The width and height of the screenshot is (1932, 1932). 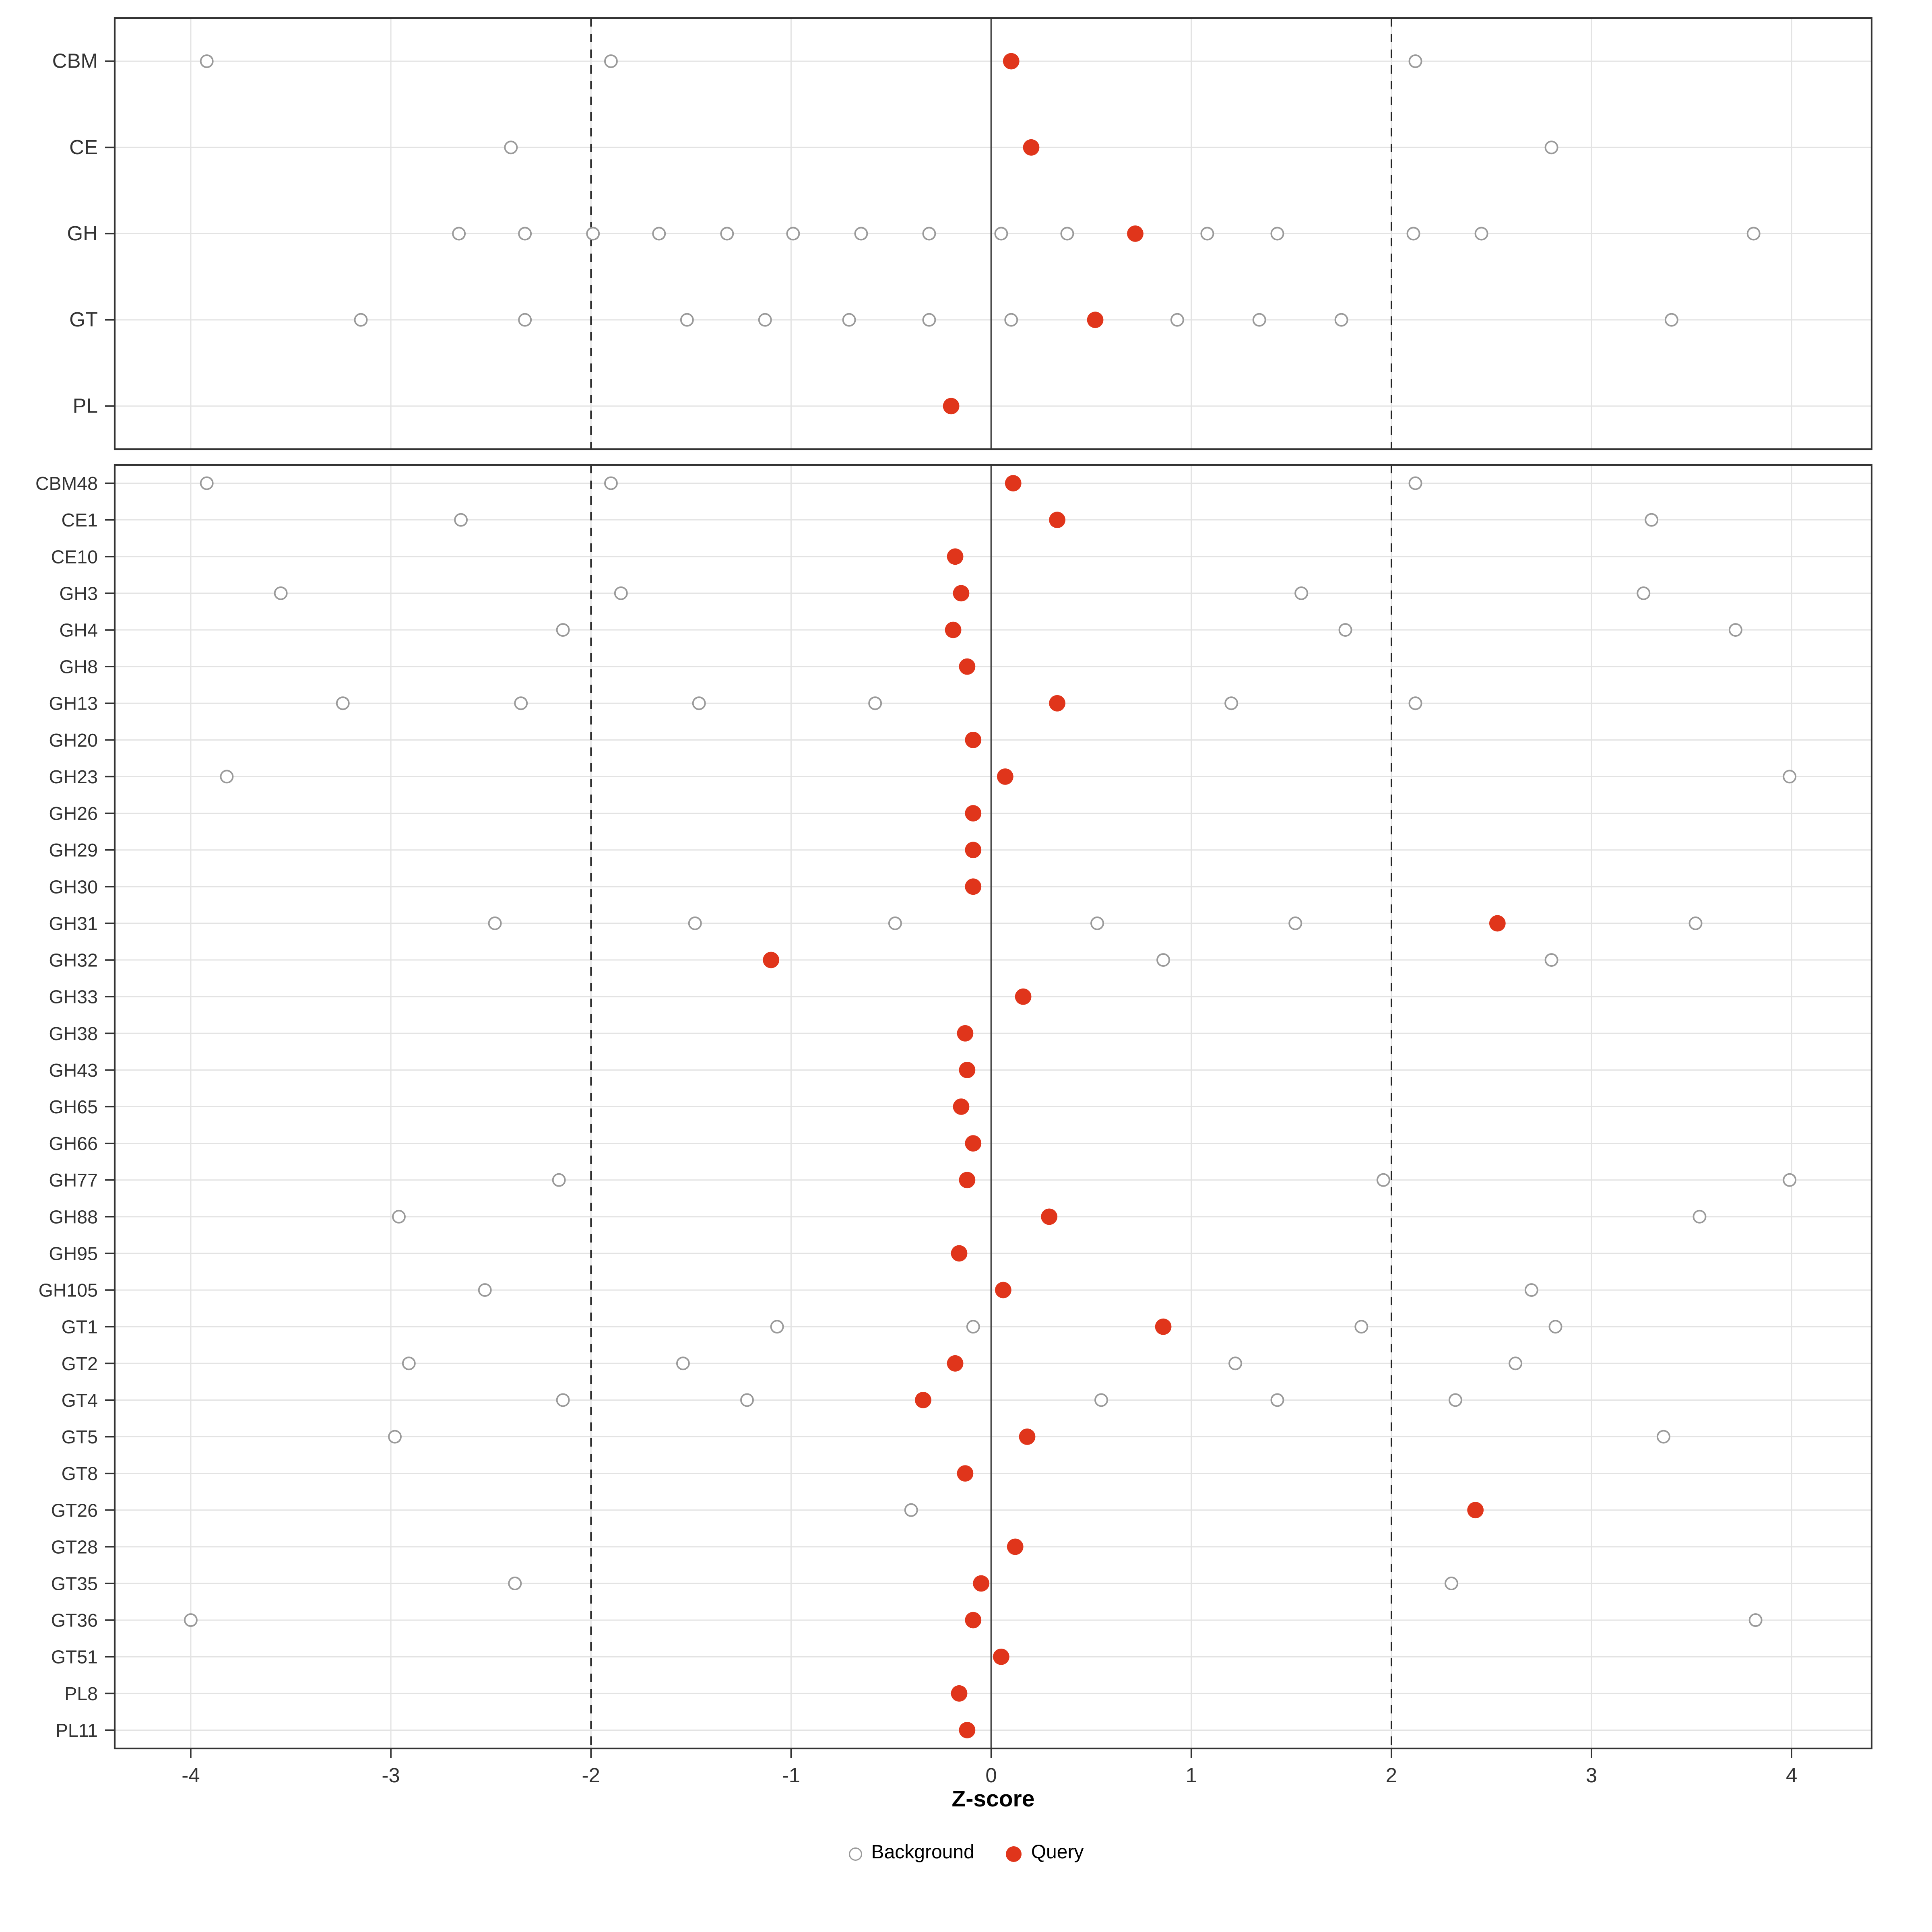 I want to click on legend-item-background: Background, so click(x=911, y=1853).